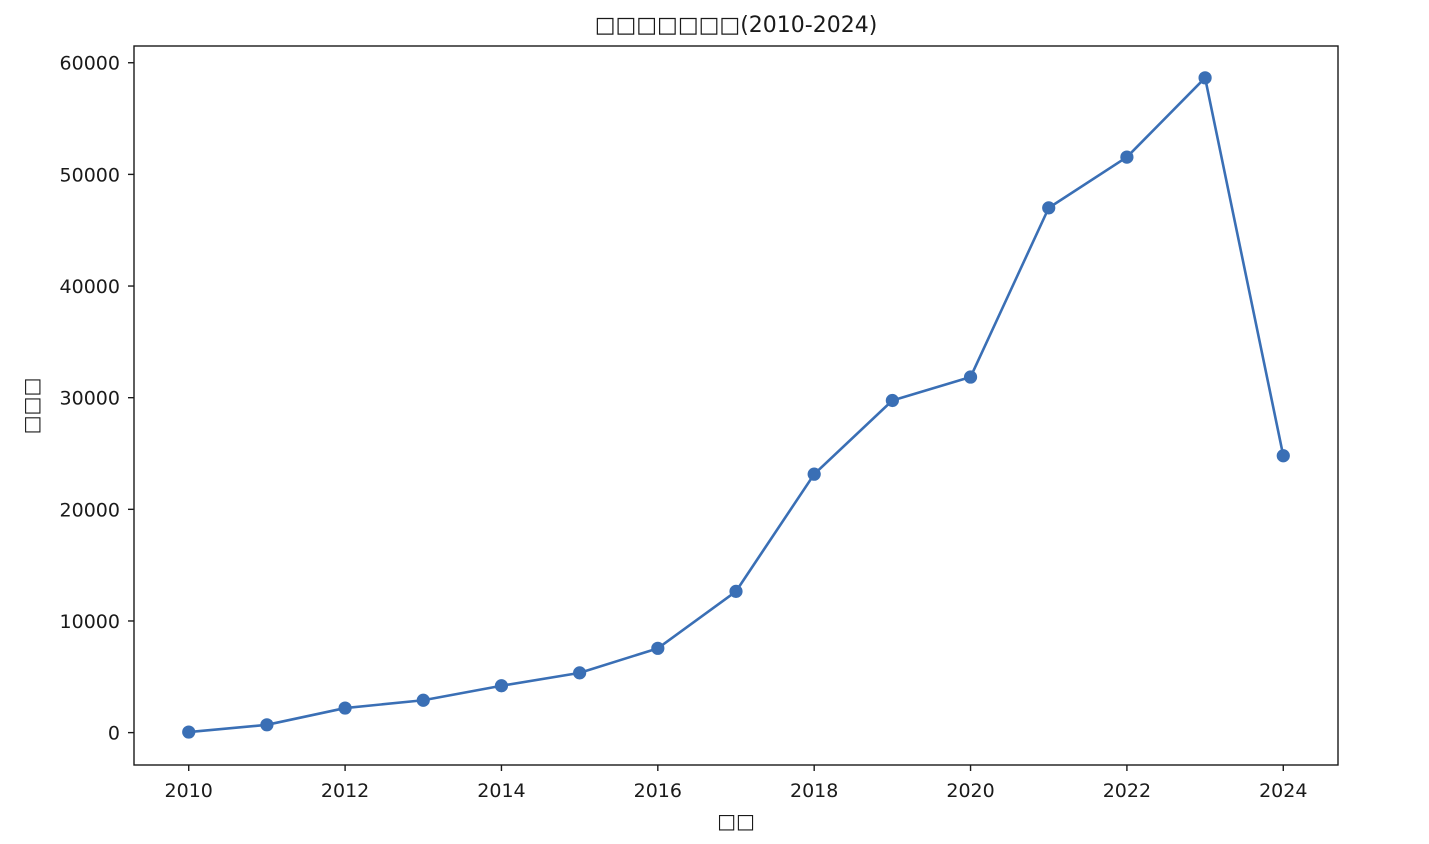  Describe the element at coordinates (90, 175) in the screenshot. I see `y-tick-label: 50000` at that location.